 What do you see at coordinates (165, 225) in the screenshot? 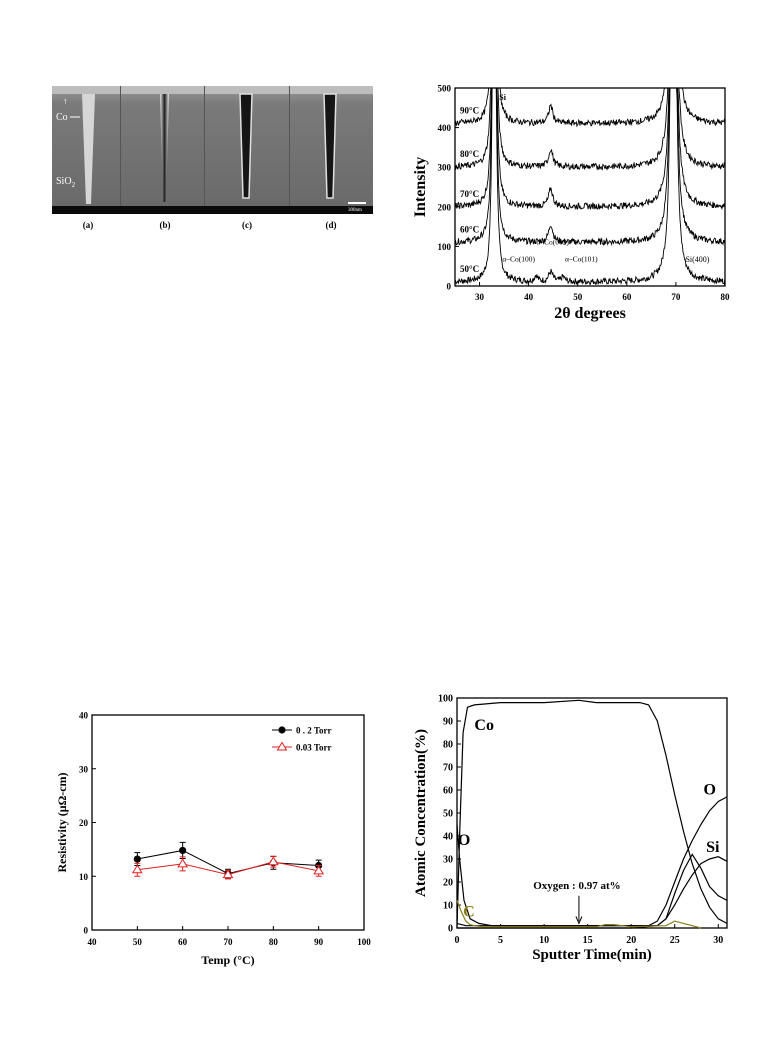
I see `caption-b: (b)` at bounding box center [165, 225].